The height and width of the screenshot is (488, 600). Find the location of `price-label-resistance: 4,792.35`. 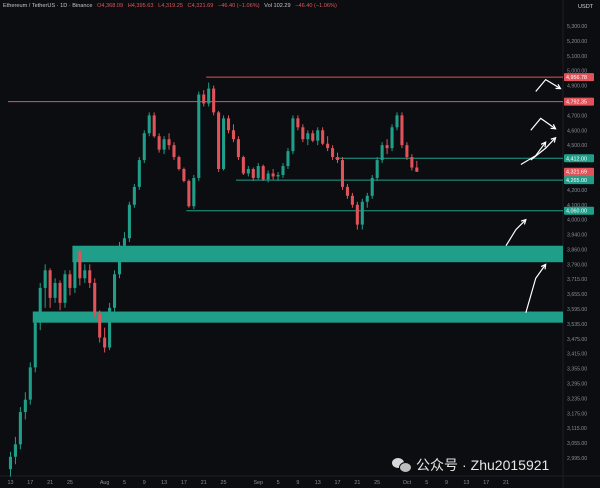

price-label-resistance: 4,792.35 is located at coordinates (576, 103).